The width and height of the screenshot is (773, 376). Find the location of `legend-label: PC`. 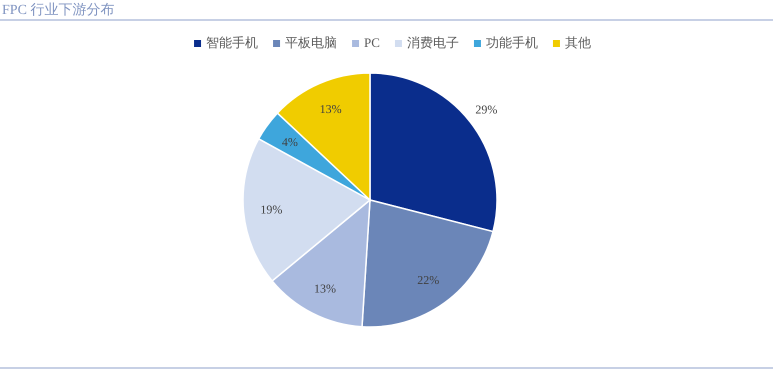

legend-label: PC is located at coordinates (372, 42).